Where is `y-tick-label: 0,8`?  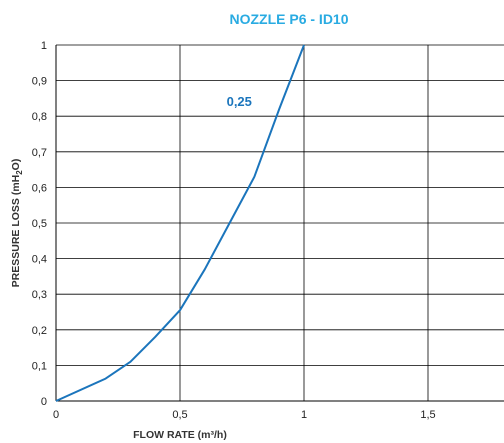
y-tick-label: 0,8 is located at coordinates (39, 117).